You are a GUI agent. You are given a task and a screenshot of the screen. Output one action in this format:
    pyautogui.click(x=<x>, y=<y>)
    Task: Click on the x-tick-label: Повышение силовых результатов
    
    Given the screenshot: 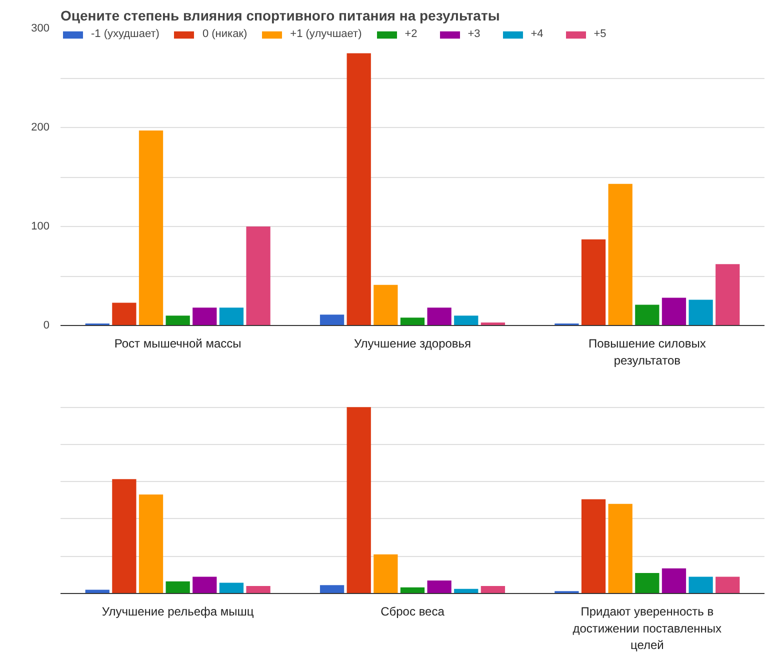 What is the action you would take?
    pyautogui.click(x=647, y=352)
    